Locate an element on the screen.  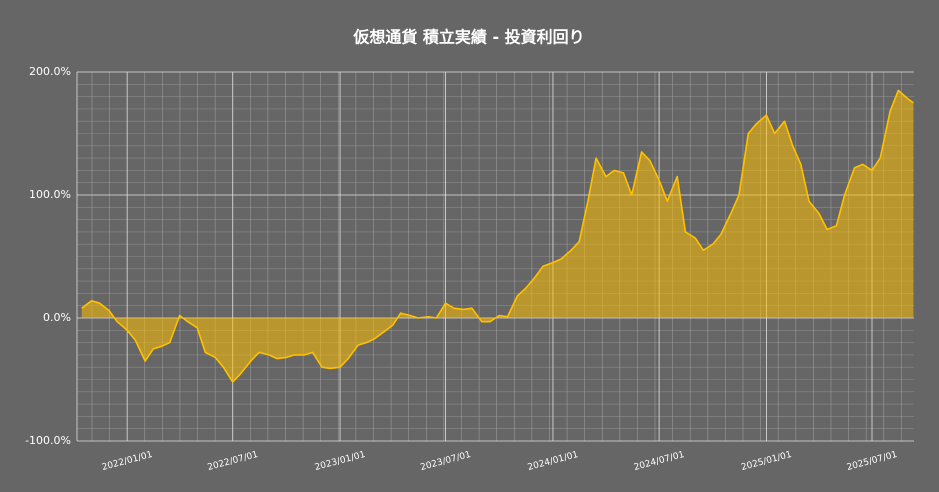
y-tick-label: 200.0% is located at coordinates (50, 71).